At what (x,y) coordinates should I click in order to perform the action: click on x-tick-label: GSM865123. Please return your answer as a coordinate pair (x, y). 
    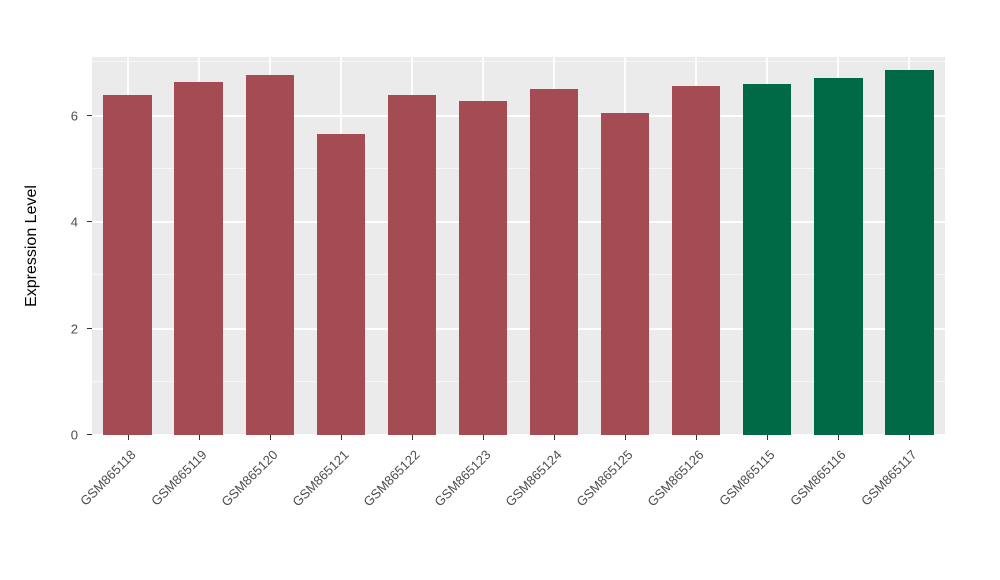
    Looking at the image, I should click on (462, 478).